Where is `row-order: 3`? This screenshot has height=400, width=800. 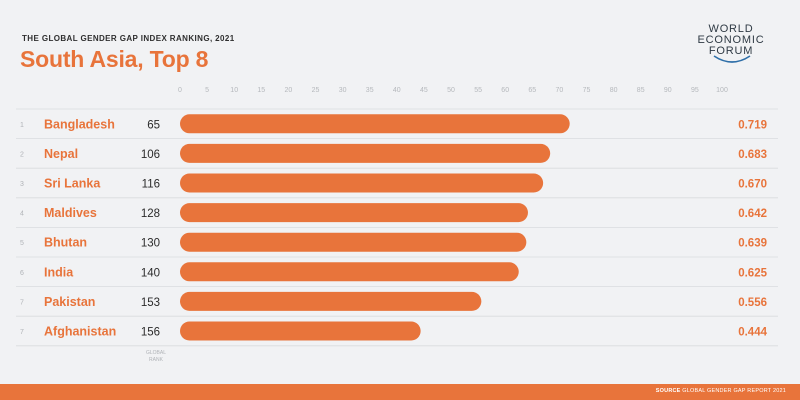 row-order: 3 is located at coordinates (22, 184).